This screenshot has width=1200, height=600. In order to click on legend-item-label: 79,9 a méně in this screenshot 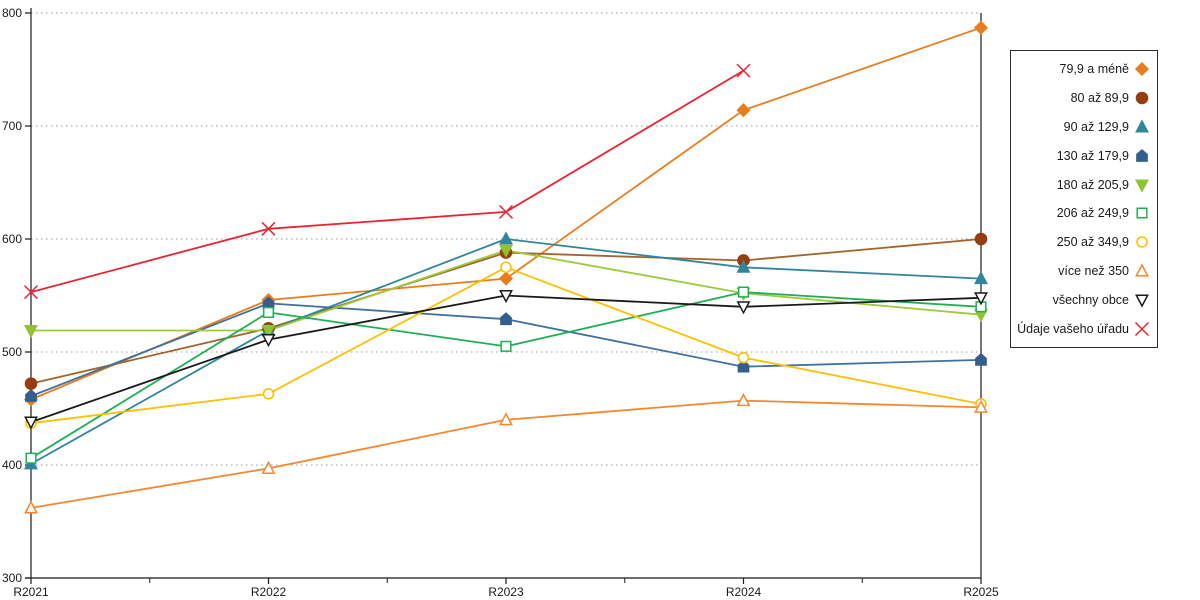, I will do `click(1094, 69)`.